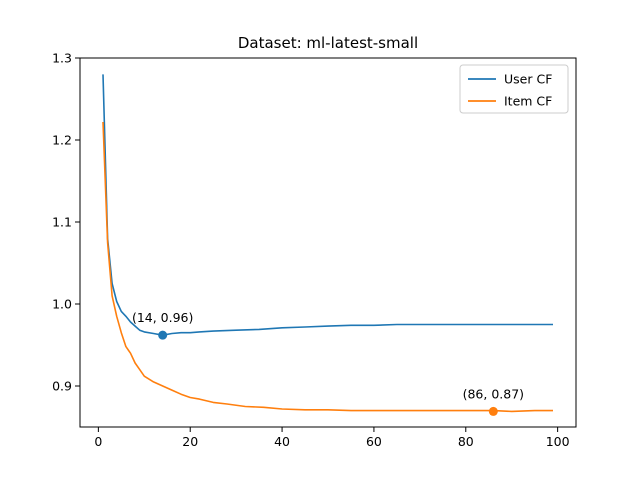  Describe the element at coordinates (558, 441) in the screenshot. I see `x-tick-label: 100` at that location.